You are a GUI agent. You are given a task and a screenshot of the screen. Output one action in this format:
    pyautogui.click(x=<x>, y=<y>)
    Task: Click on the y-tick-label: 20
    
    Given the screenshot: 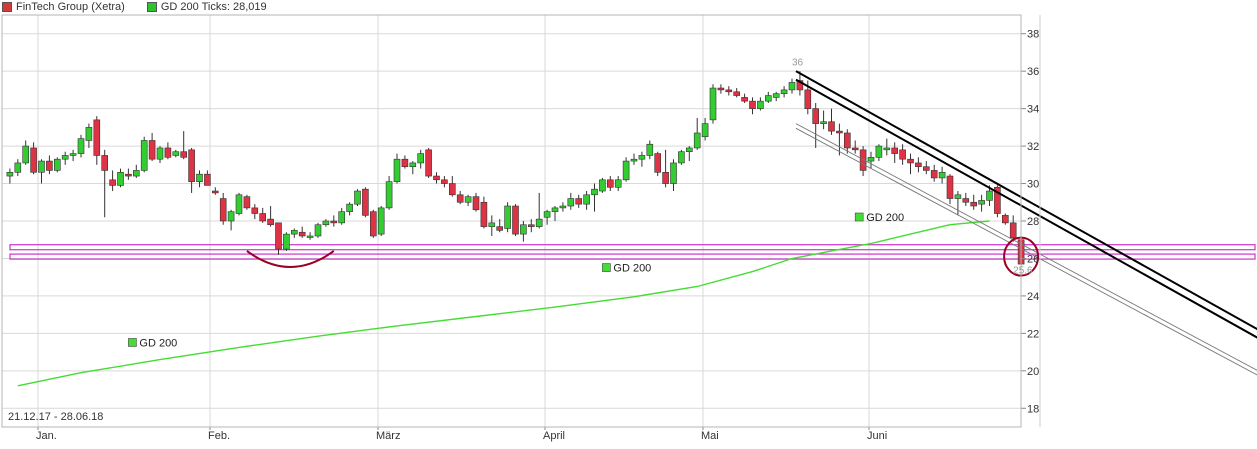 What is the action you would take?
    pyautogui.click(x=1033, y=372)
    